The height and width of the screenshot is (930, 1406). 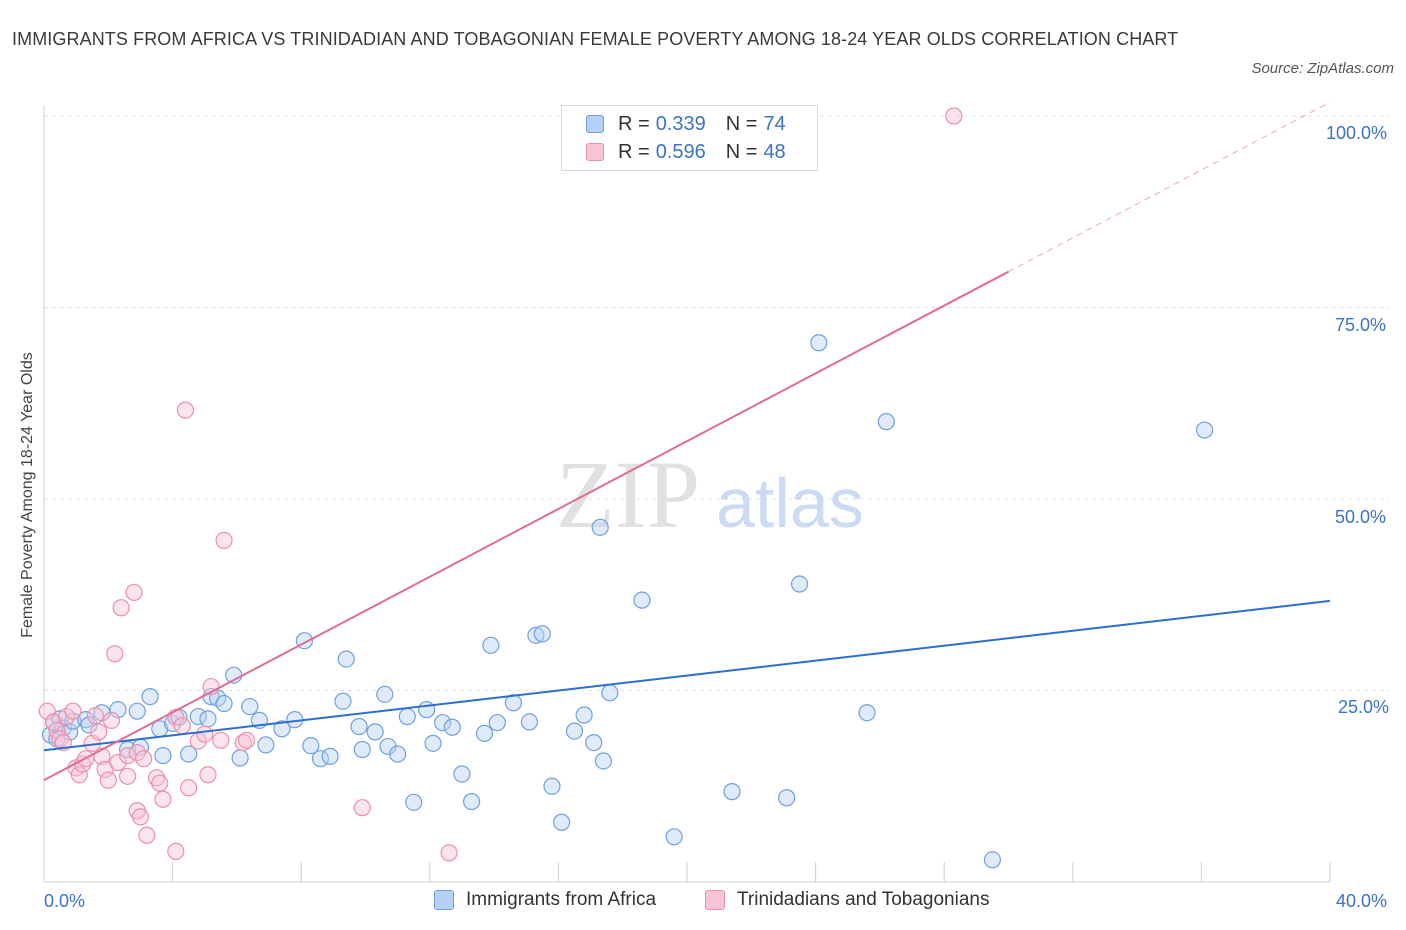 What do you see at coordinates (444, 900) in the screenshot?
I see `legend-swatch-africa` at bounding box center [444, 900].